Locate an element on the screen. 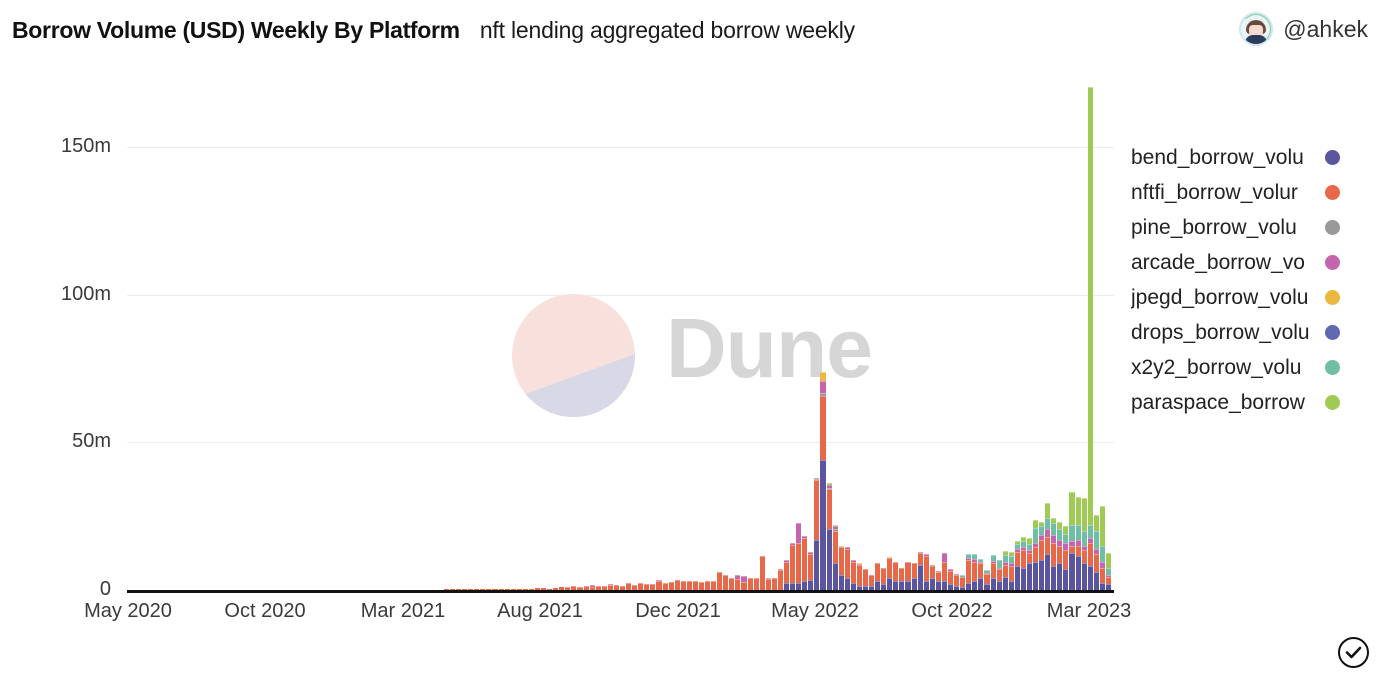 Image resolution: width=1378 pixels, height=678 pixels. legend-item-drops: drops_borrow_volu is located at coordinates (1235, 332).